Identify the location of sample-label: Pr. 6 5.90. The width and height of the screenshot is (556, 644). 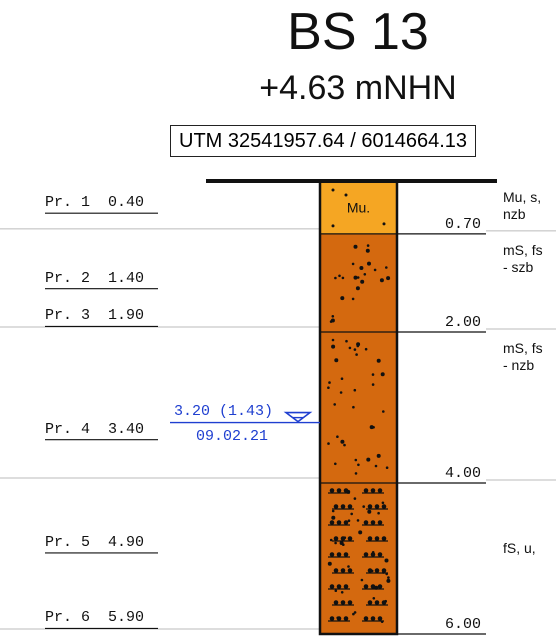
(95, 618).